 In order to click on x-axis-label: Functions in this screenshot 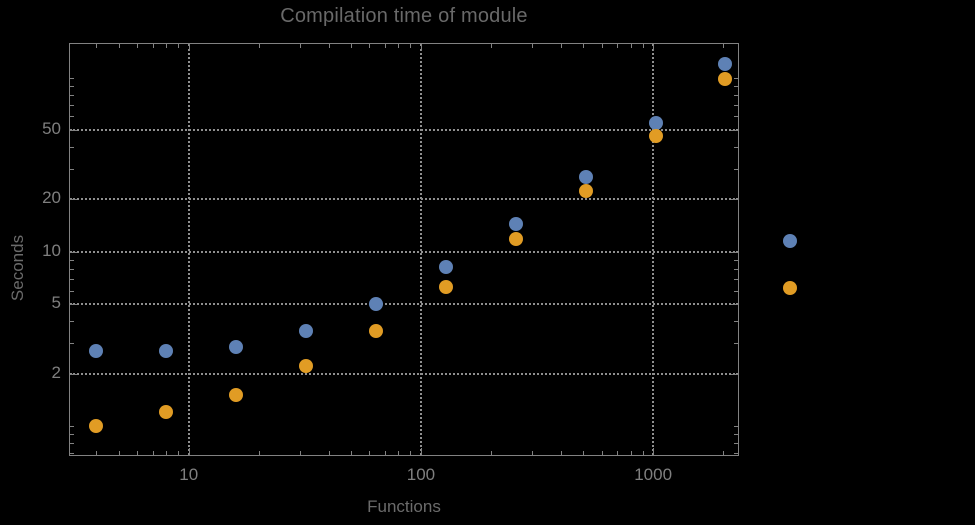, I will do `click(404, 506)`.